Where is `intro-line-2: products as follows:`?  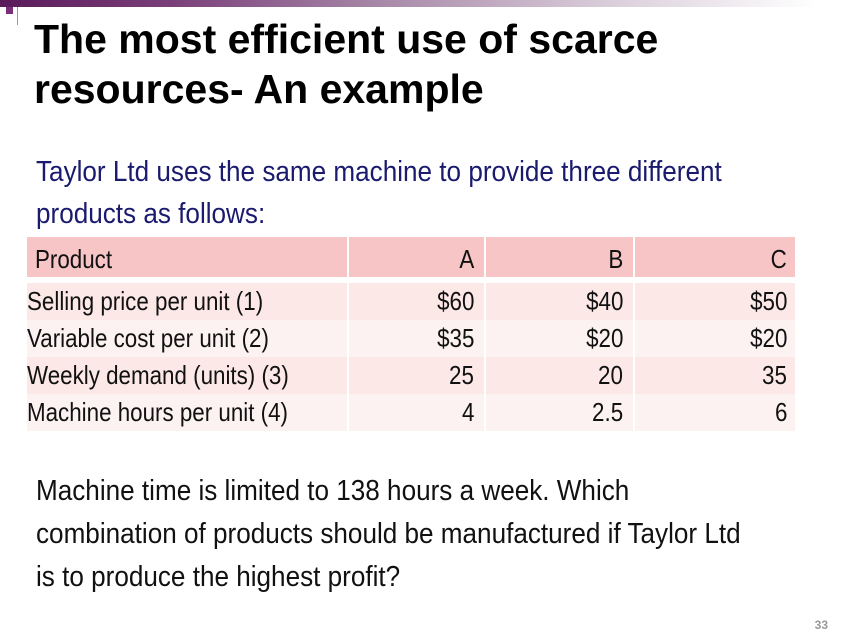
intro-line-2: products as follows: is located at coordinates (151, 214).